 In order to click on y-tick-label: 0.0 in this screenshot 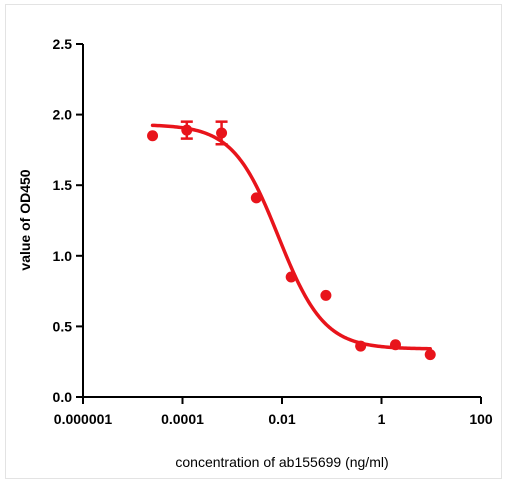, I will do `click(63, 397)`.